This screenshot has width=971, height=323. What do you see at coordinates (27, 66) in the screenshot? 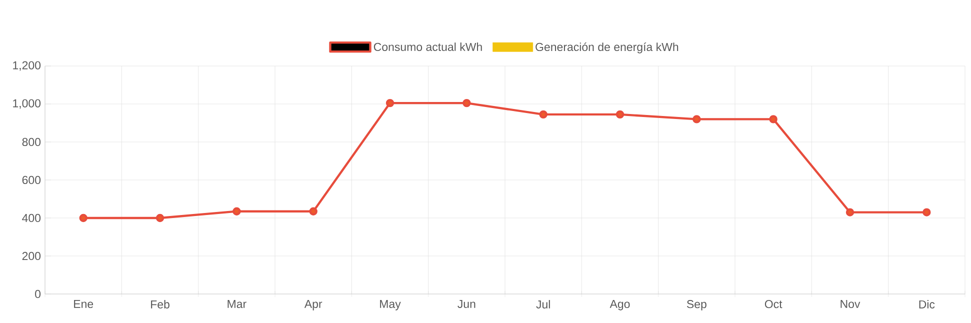
I see `y-tick-label: 1,200` at bounding box center [27, 66].